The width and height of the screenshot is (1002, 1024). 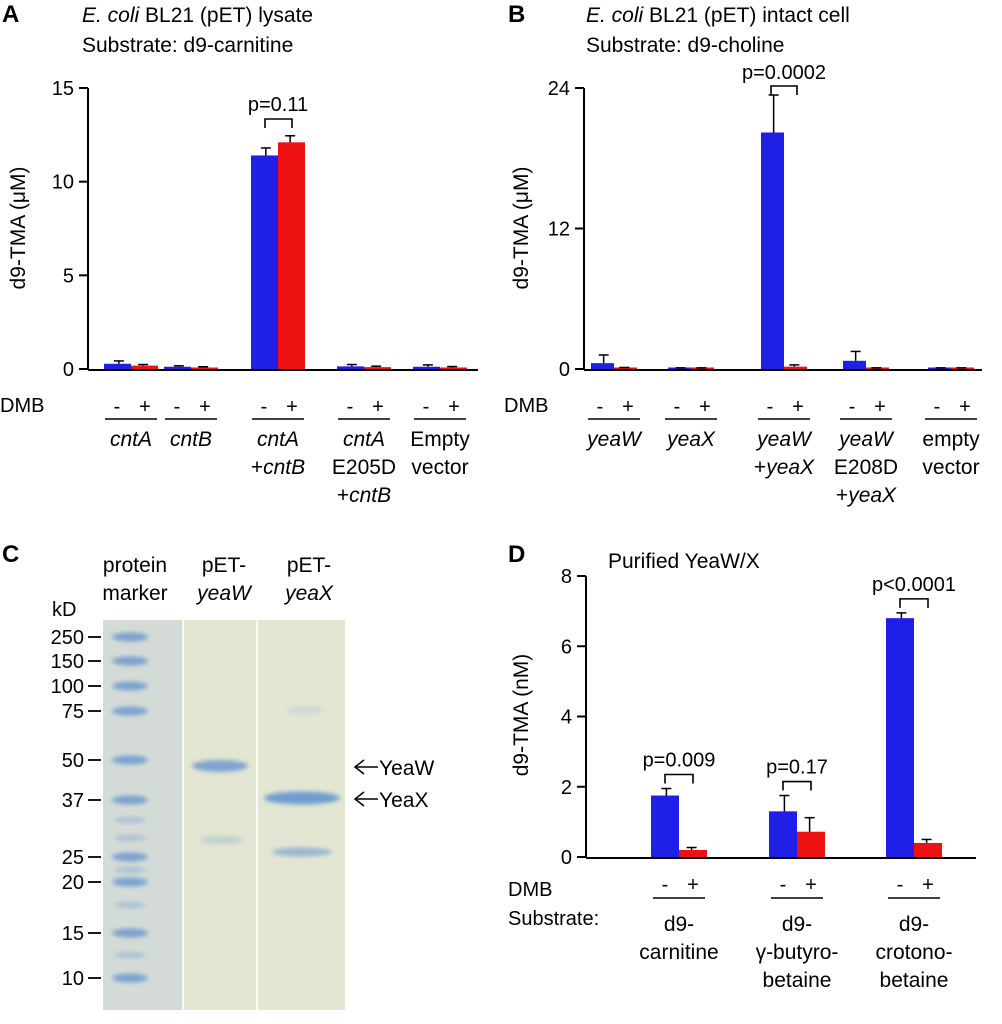 What do you see at coordinates (226, 807) in the screenshot?
I see `gel-bands` at bounding box center [226, 807].